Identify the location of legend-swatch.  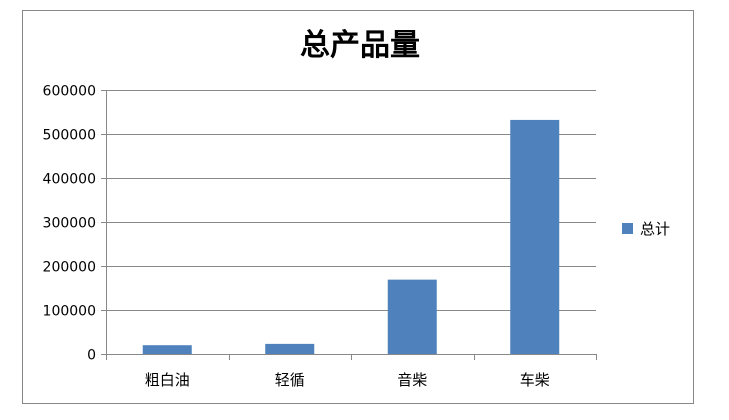
(627, 228).